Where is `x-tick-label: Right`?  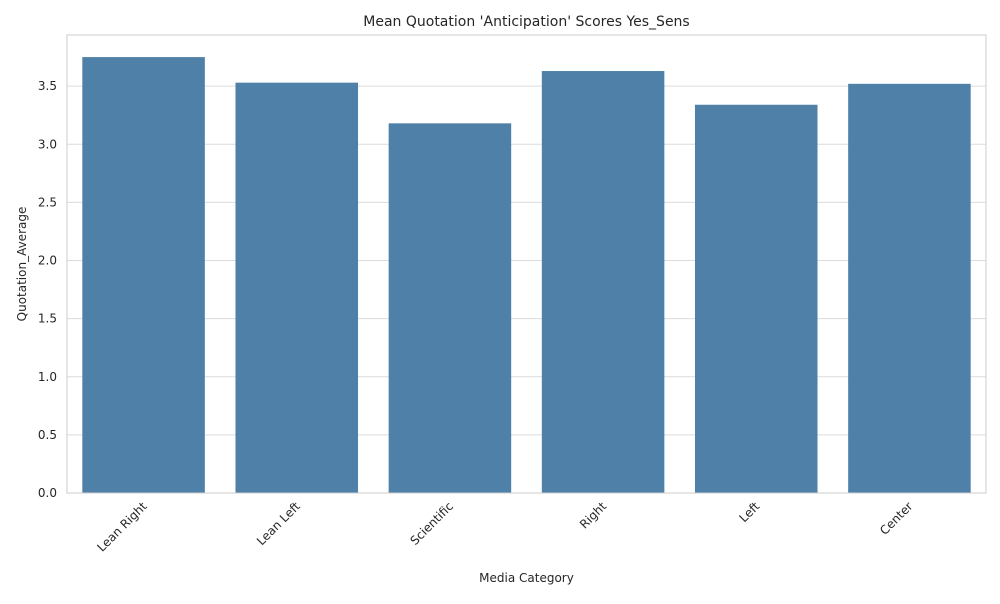
x-tick-label: Right is located at coordinates (593, 515).